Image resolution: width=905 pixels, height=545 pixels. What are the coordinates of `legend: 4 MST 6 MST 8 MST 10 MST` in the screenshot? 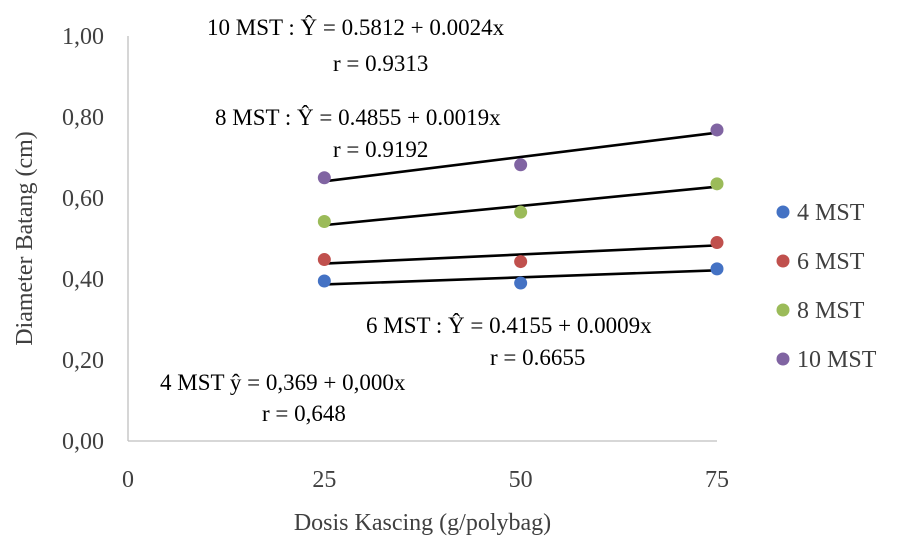 It's located at (826, 286).